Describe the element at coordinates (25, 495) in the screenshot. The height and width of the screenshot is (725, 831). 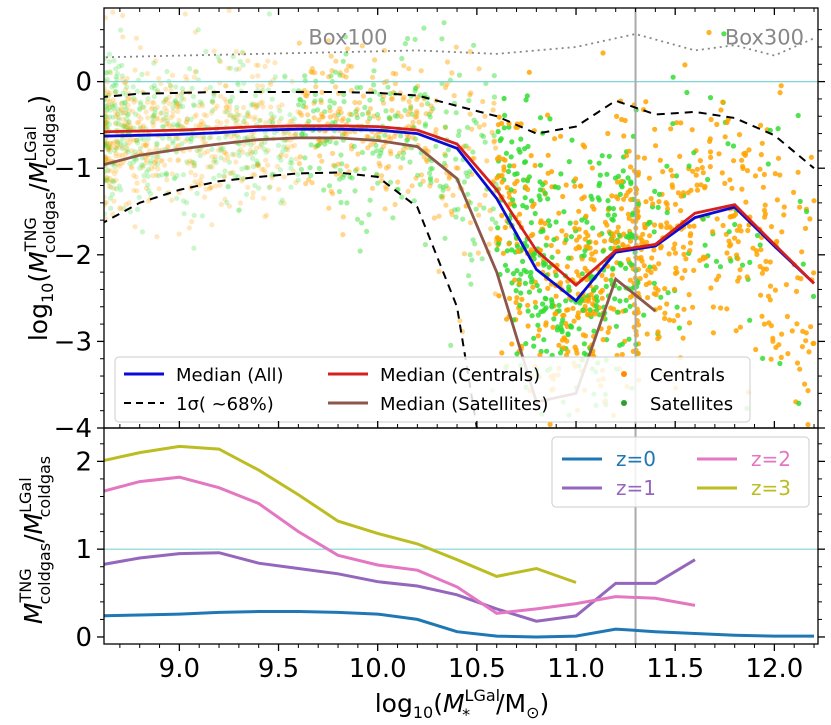
I see `bot-ylabel-sup2: LGal` at that location.